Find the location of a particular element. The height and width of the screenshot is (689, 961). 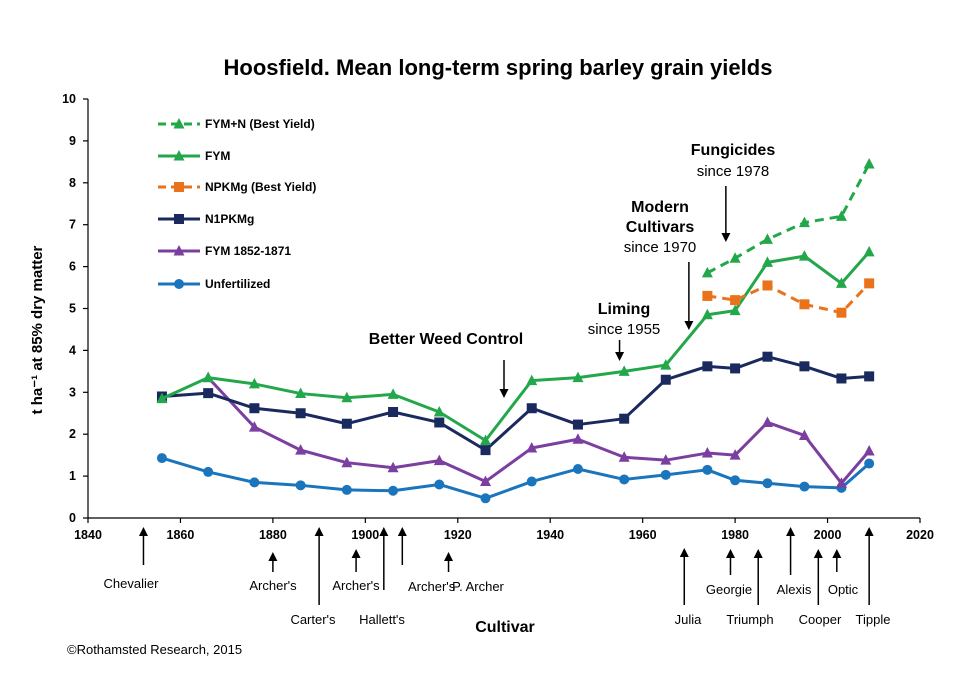

legend-label: NPKMg (Best Yield) is located at coordinates (260, 187).